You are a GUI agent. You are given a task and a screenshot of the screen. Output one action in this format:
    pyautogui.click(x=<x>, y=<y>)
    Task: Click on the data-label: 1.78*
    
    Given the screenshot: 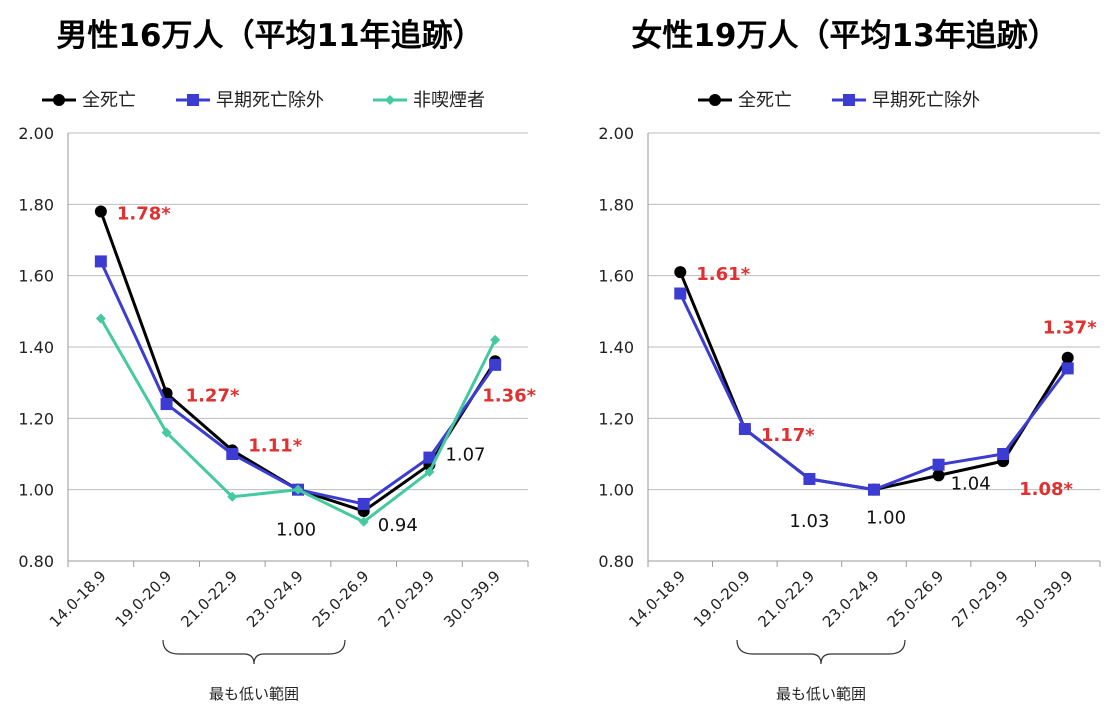 What is the action you would take?
    pyautogui.click(x=144, y=213)
    